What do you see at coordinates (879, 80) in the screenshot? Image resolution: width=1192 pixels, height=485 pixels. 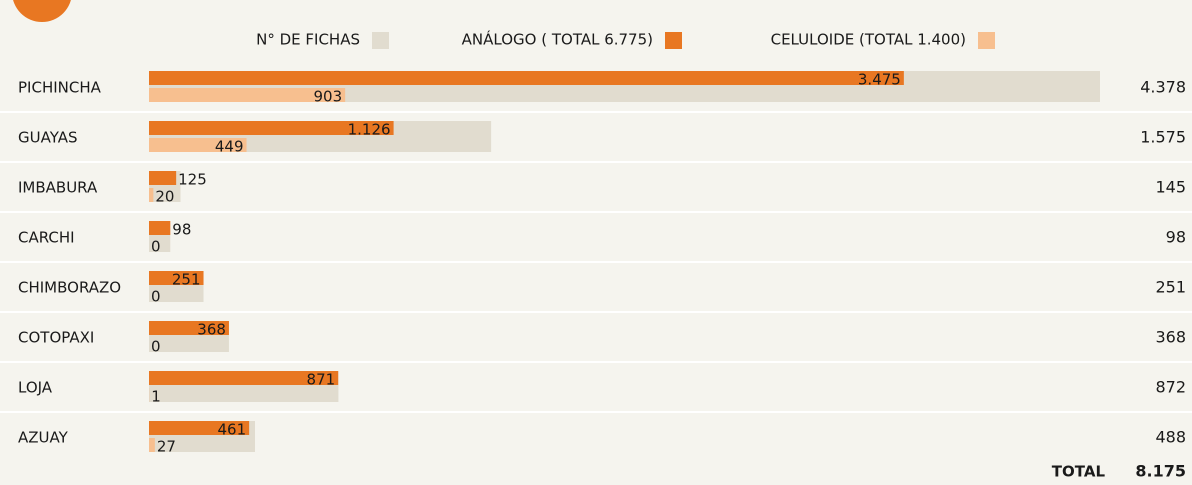 I see `value-label: 3.475` at bounding box center [879, 80].